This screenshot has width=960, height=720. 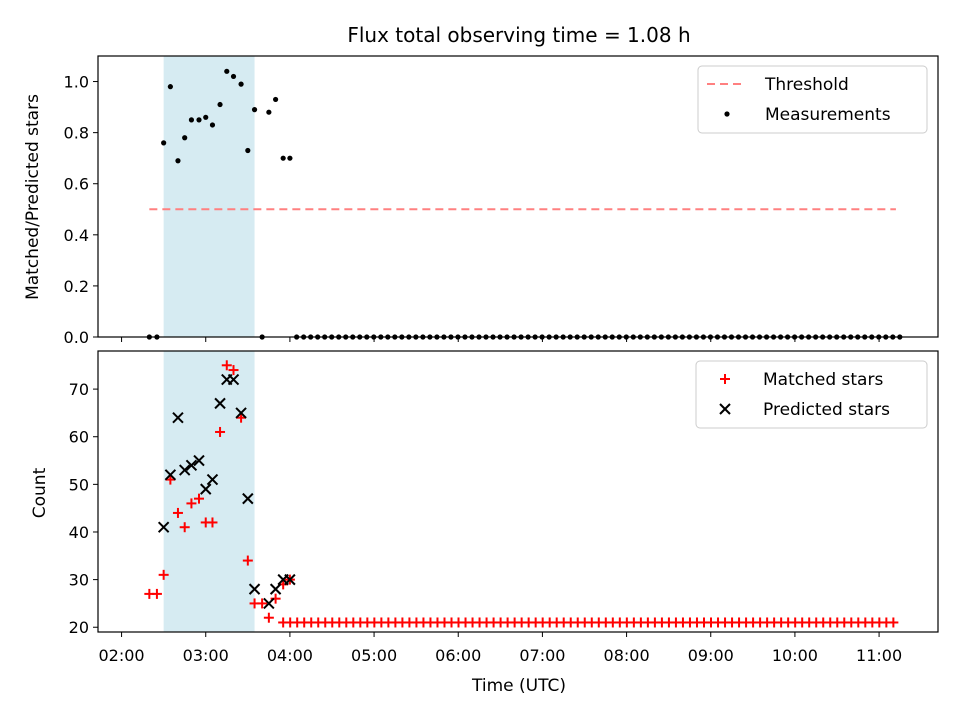 What do you see at coordinates (518, 35) in the screenshot?
I see `chart-title: Flux total observing time = 1.08 h` at bounding box center [518, 35].